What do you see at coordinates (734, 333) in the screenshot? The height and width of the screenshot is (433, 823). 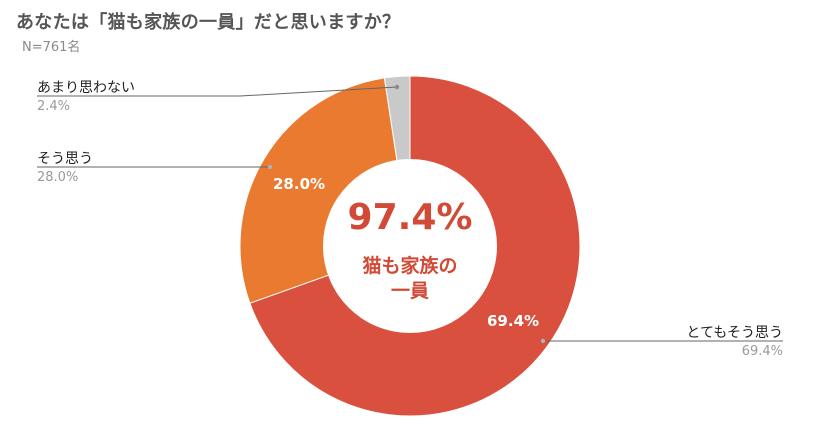 I see `label-name-slice0: とてもそう思う` at bounding box center [734, 333].